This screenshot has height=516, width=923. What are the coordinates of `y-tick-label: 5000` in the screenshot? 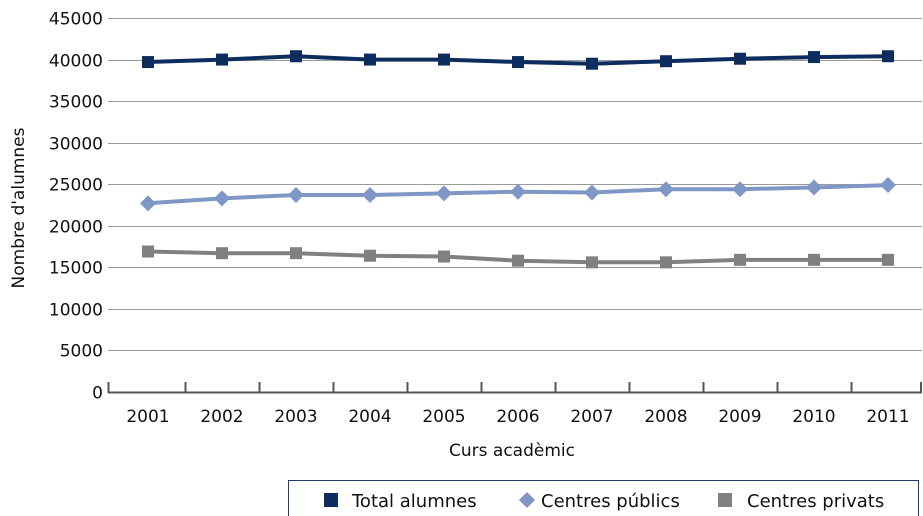 It's located at (81, 352).